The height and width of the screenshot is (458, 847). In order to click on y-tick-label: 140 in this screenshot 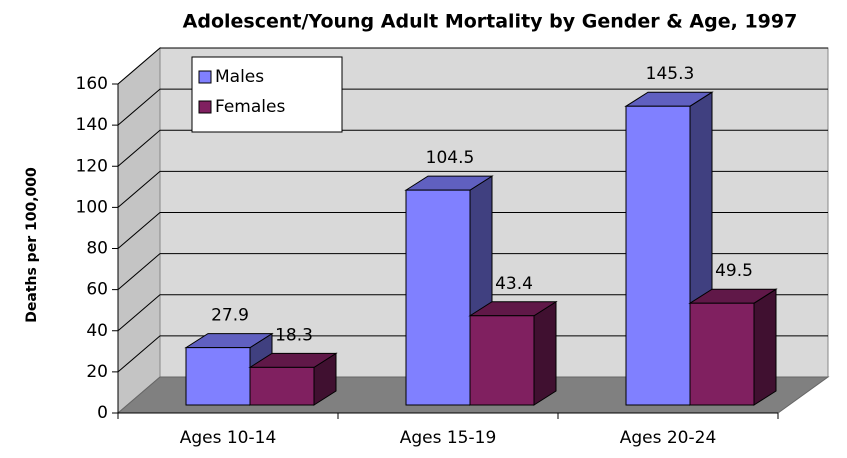, I will do `click(92, 125)`.